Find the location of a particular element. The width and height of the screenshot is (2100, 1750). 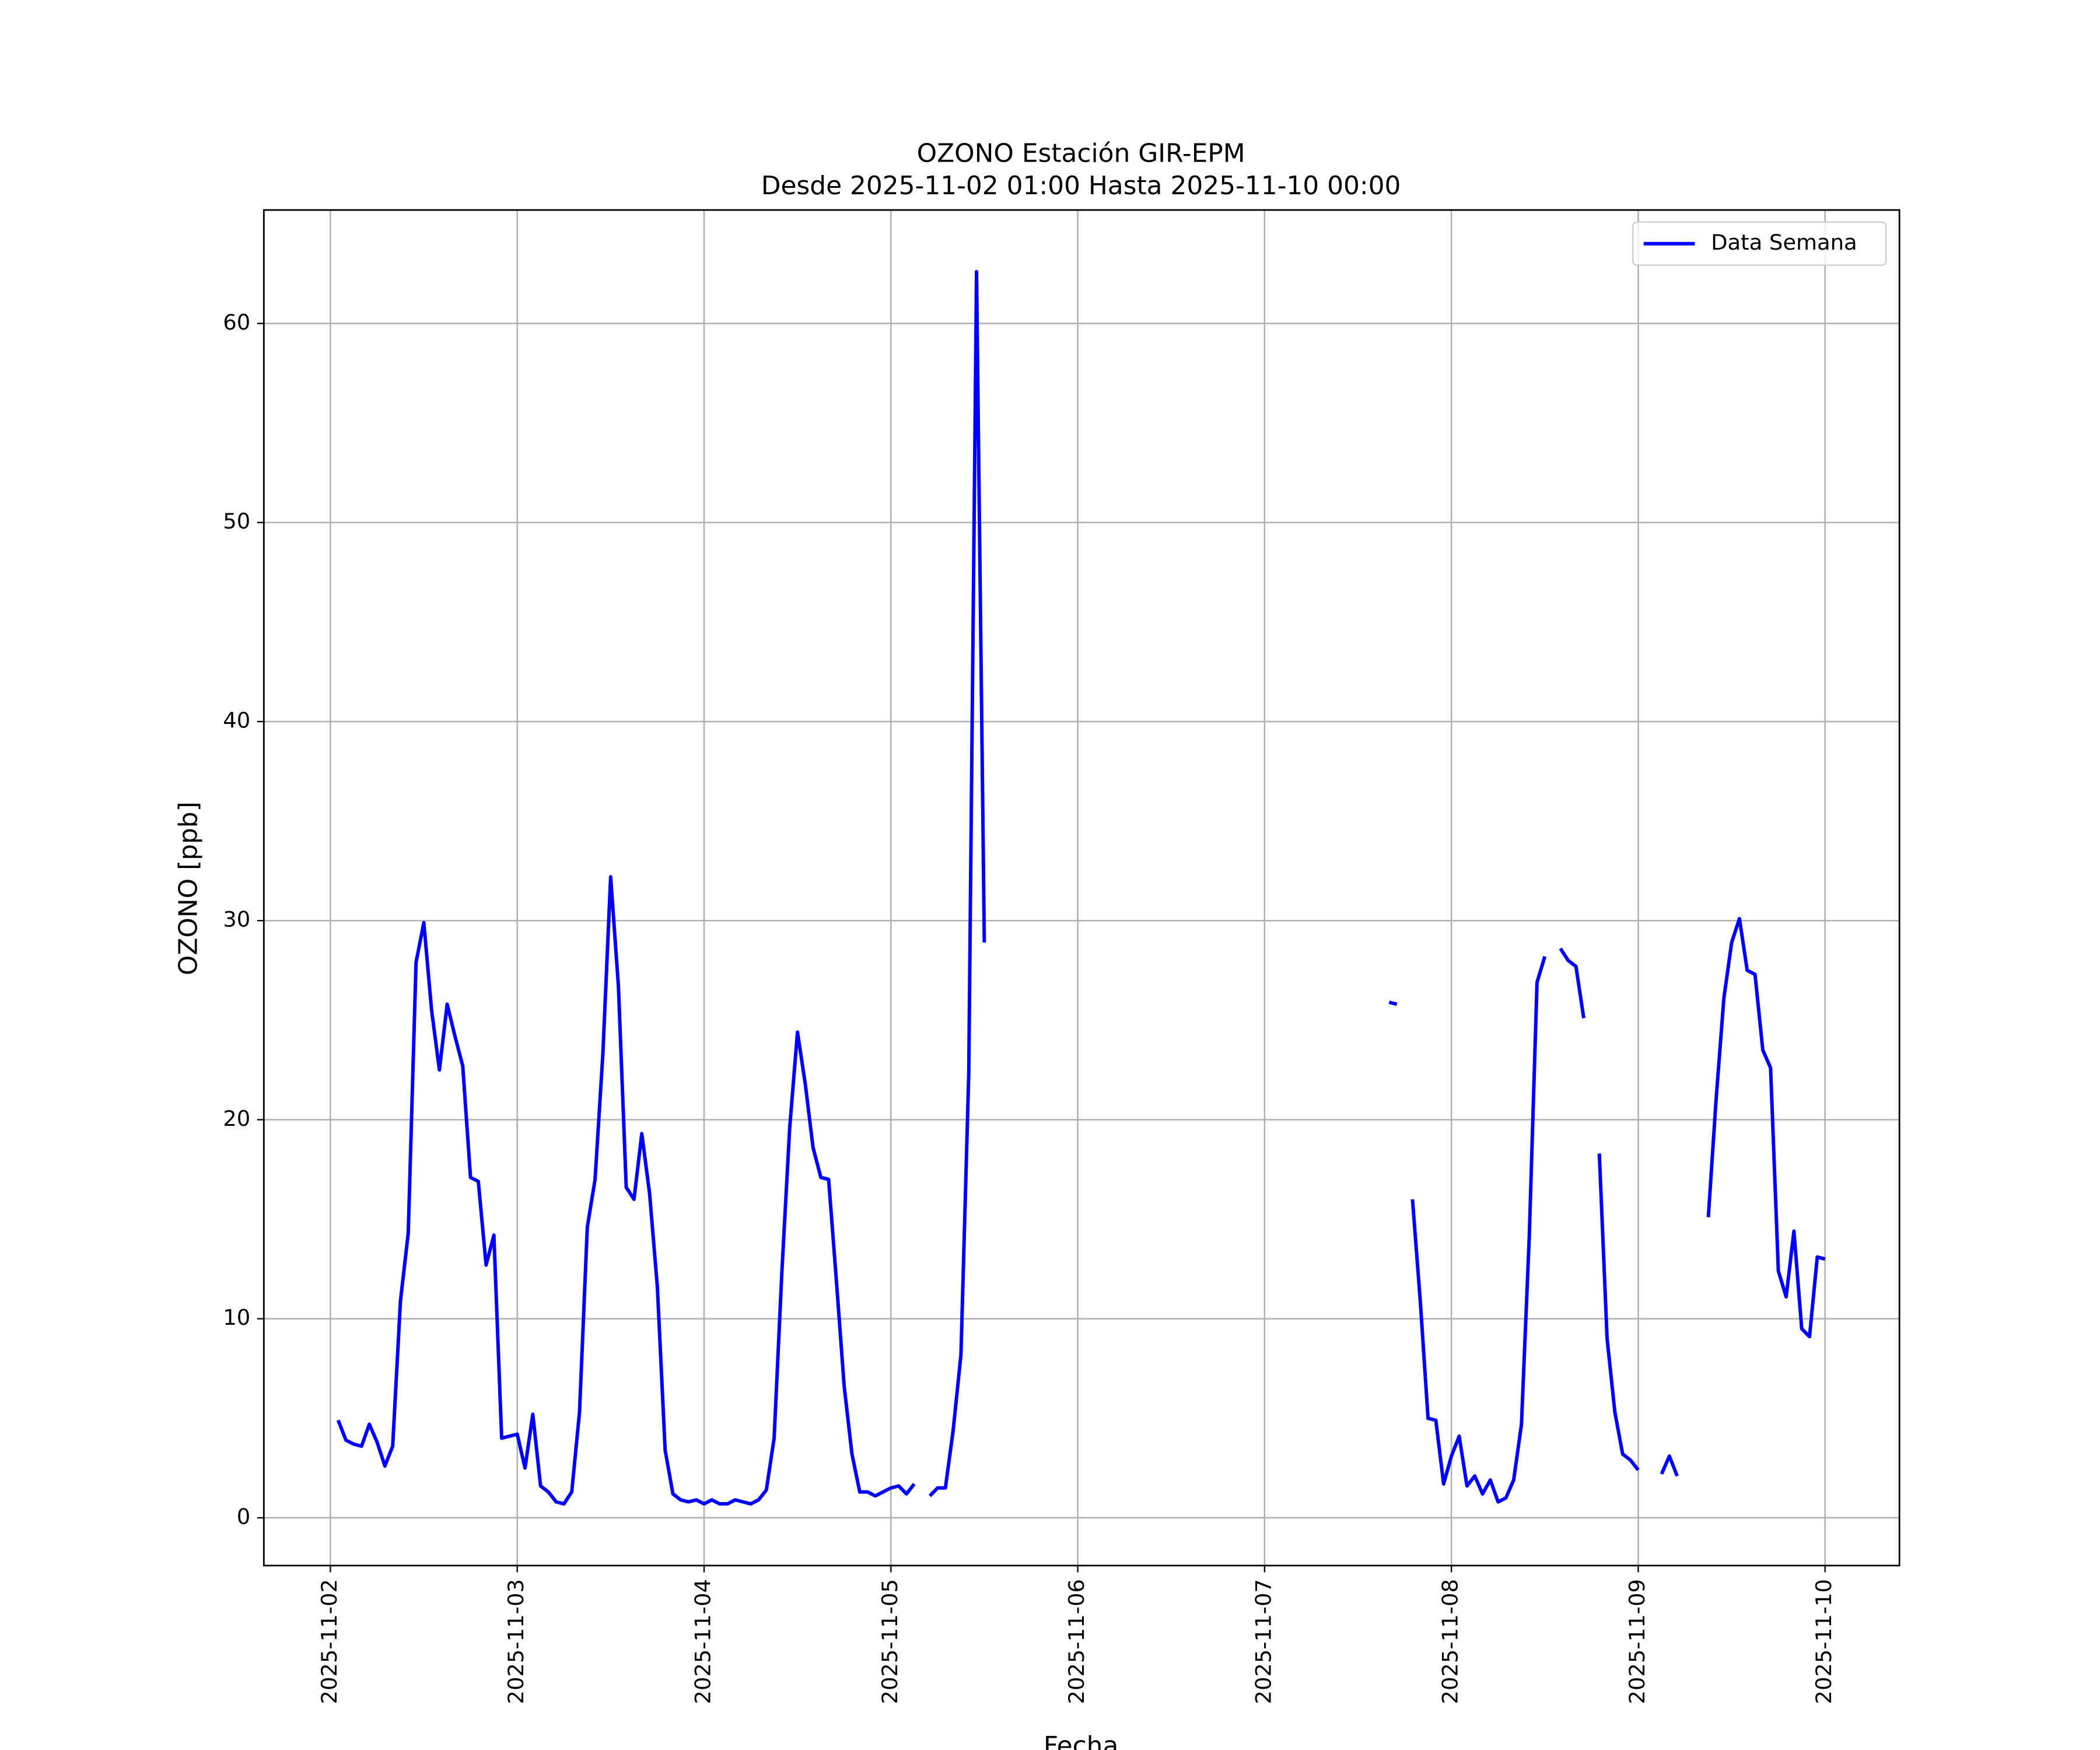

y-tick-label: 40 is located at coordinates (236, 720).